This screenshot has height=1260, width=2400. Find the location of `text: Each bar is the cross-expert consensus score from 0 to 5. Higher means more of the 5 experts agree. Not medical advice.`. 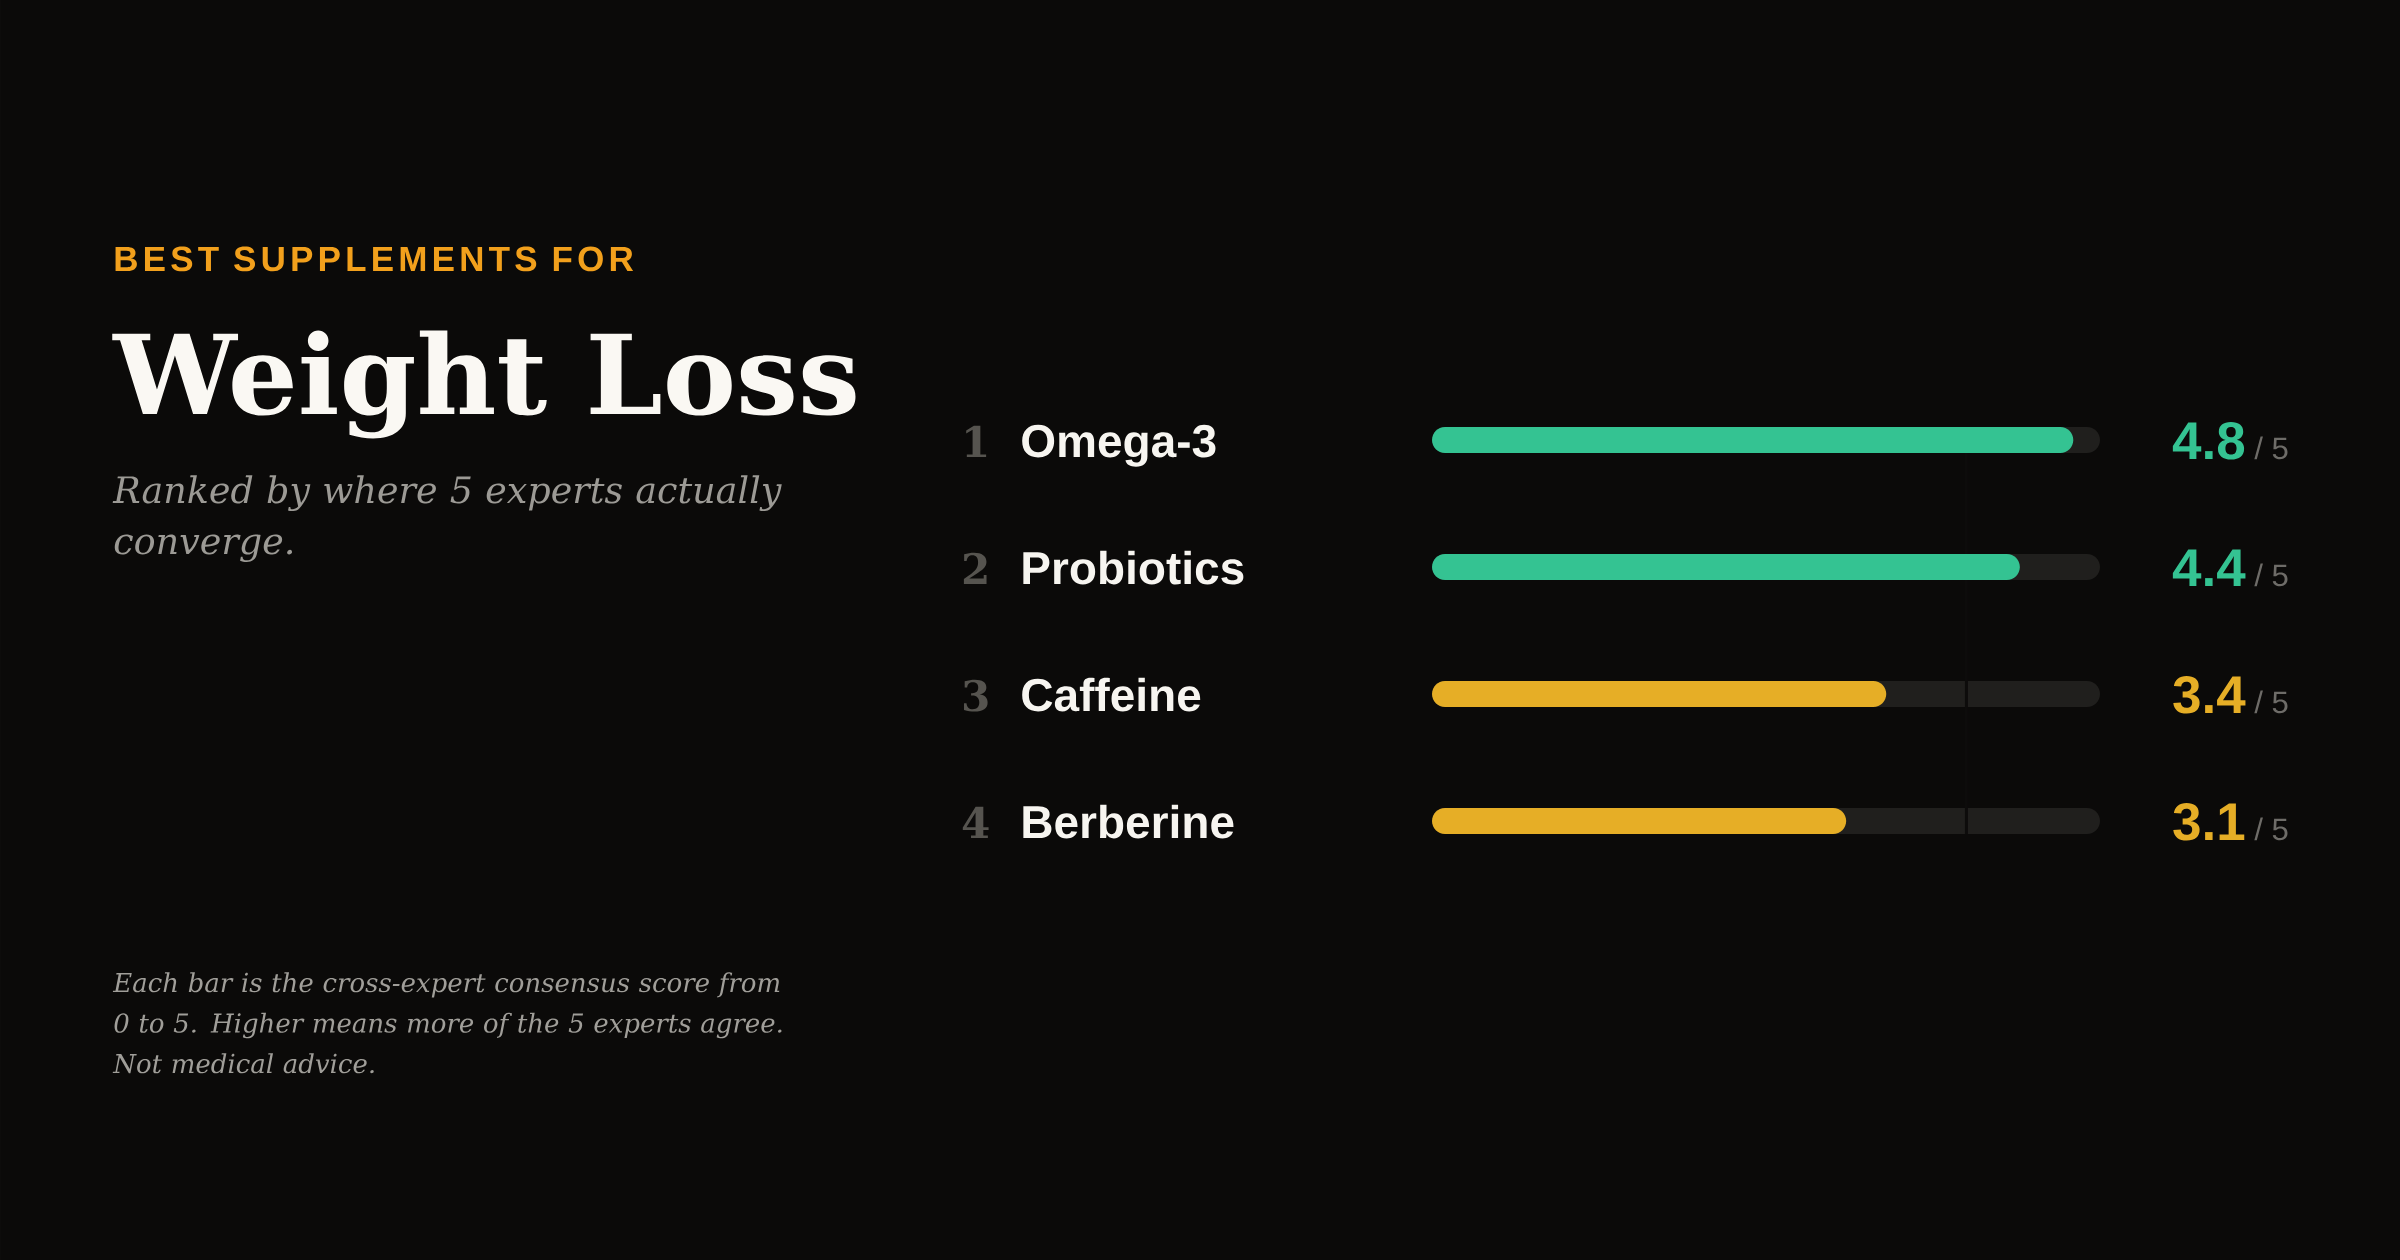

text: Each bar is the cross-expert consensus score from 0 to 5. Higher means more of the 5 experts agree. Not medical advice. is located at coordinates (447, 1023).